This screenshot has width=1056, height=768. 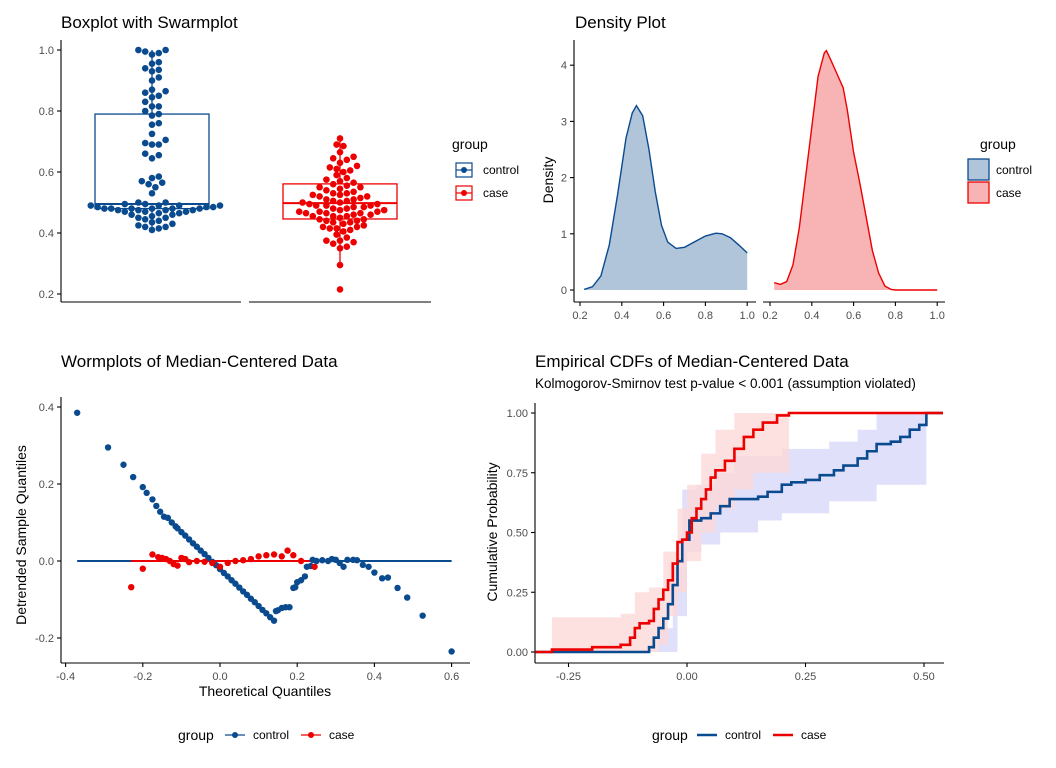 What do you see at coordinates (374, 677) in the screenshot?
I see `wormplot-x-tick-label: 0.4` at bounding box center [374, 677].